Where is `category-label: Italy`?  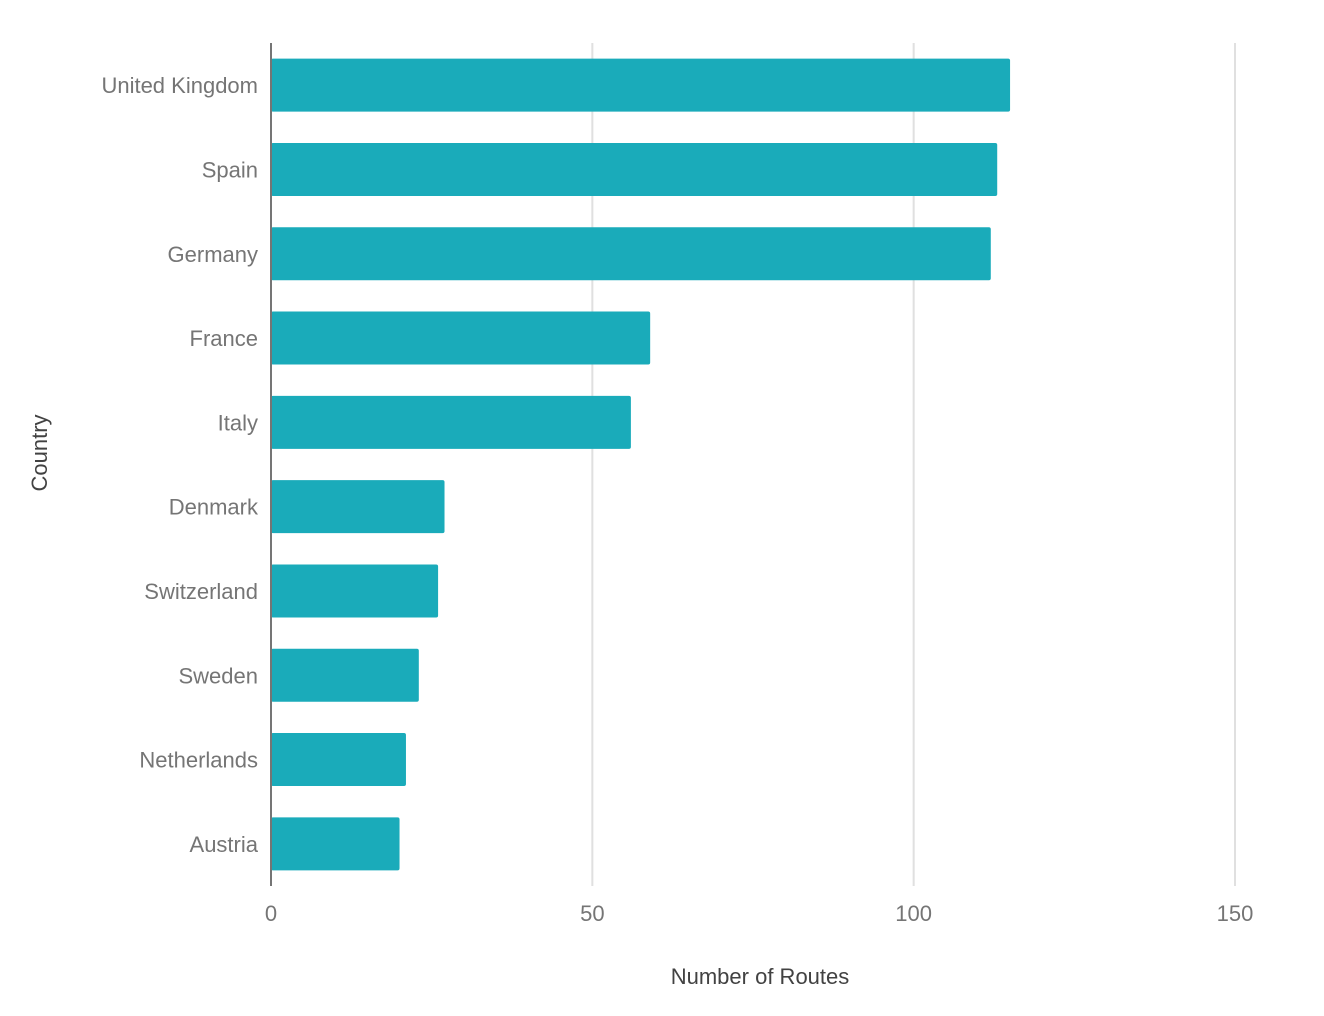
category-label: Italy is located at coordinates (238, 422).